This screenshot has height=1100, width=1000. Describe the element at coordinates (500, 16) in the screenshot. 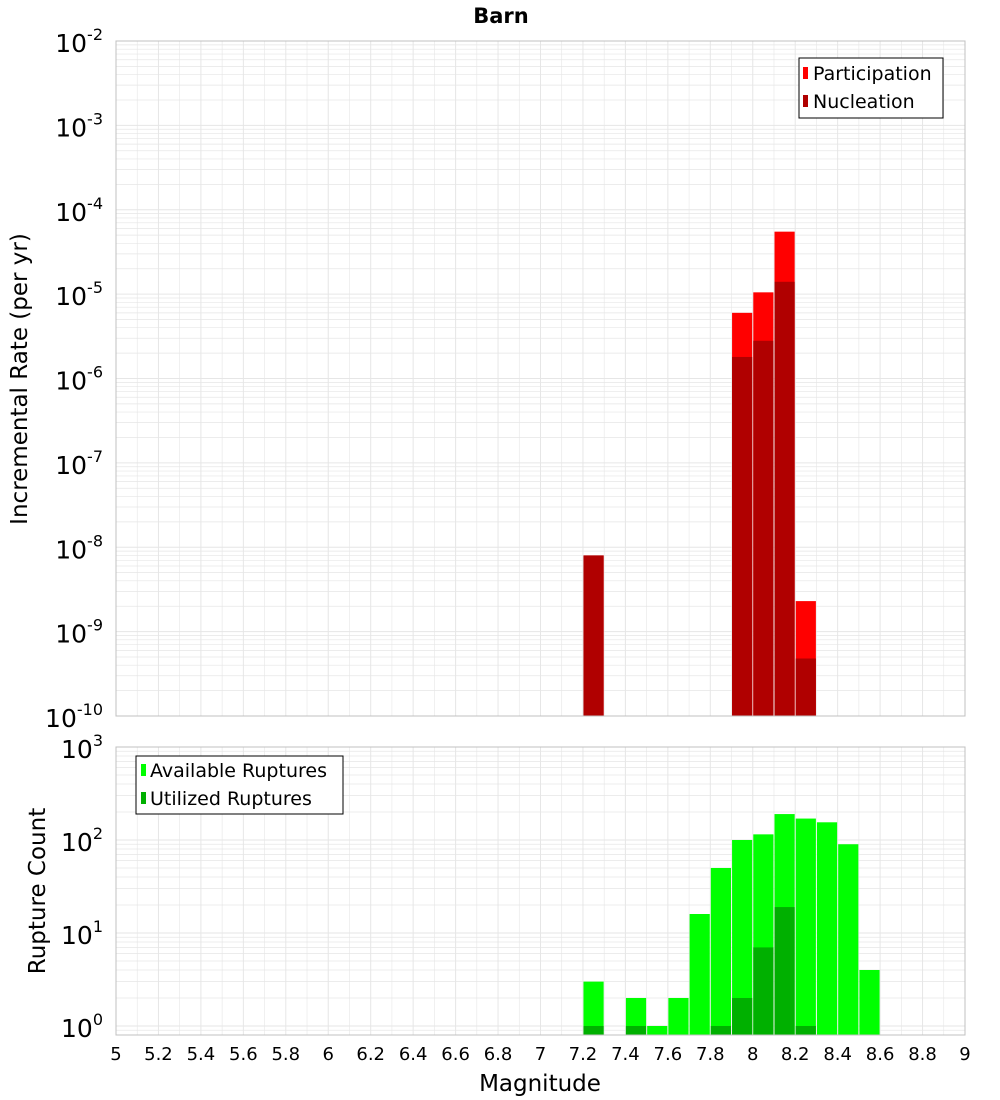

I see `chart-title: Barn` at that location.